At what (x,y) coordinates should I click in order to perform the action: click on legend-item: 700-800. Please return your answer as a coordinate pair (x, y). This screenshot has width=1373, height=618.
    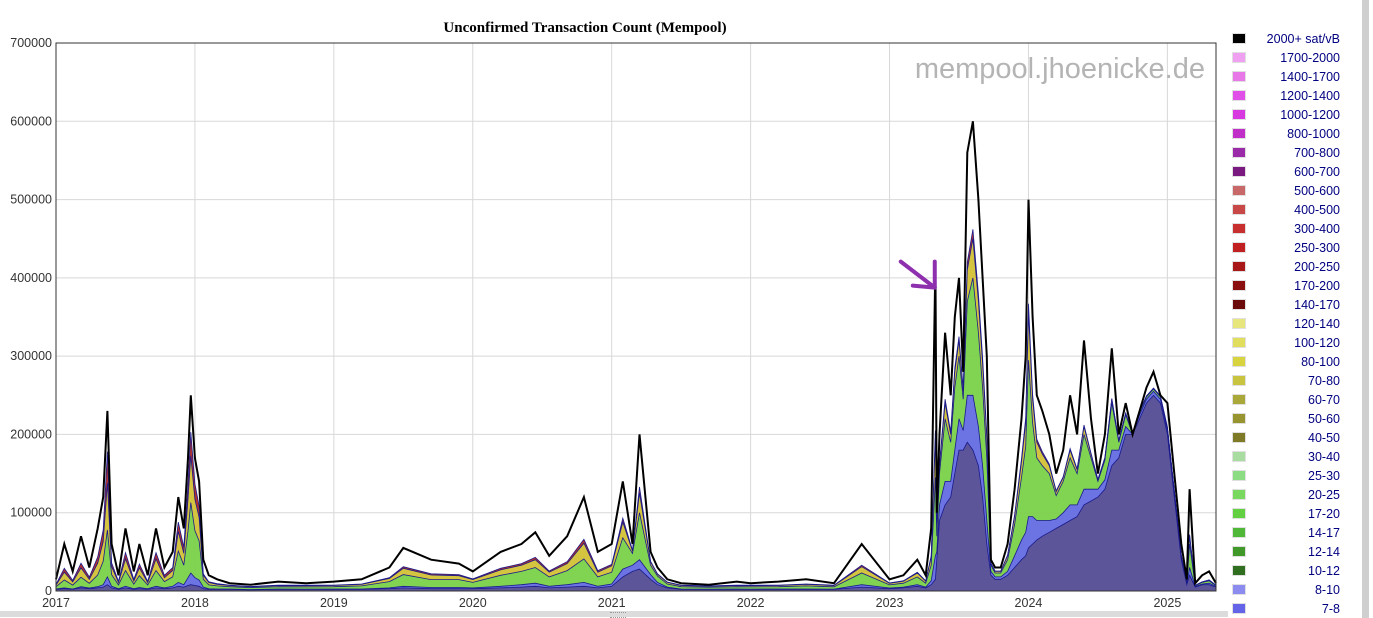
    Looking at the image, I should click on (1286, 152).